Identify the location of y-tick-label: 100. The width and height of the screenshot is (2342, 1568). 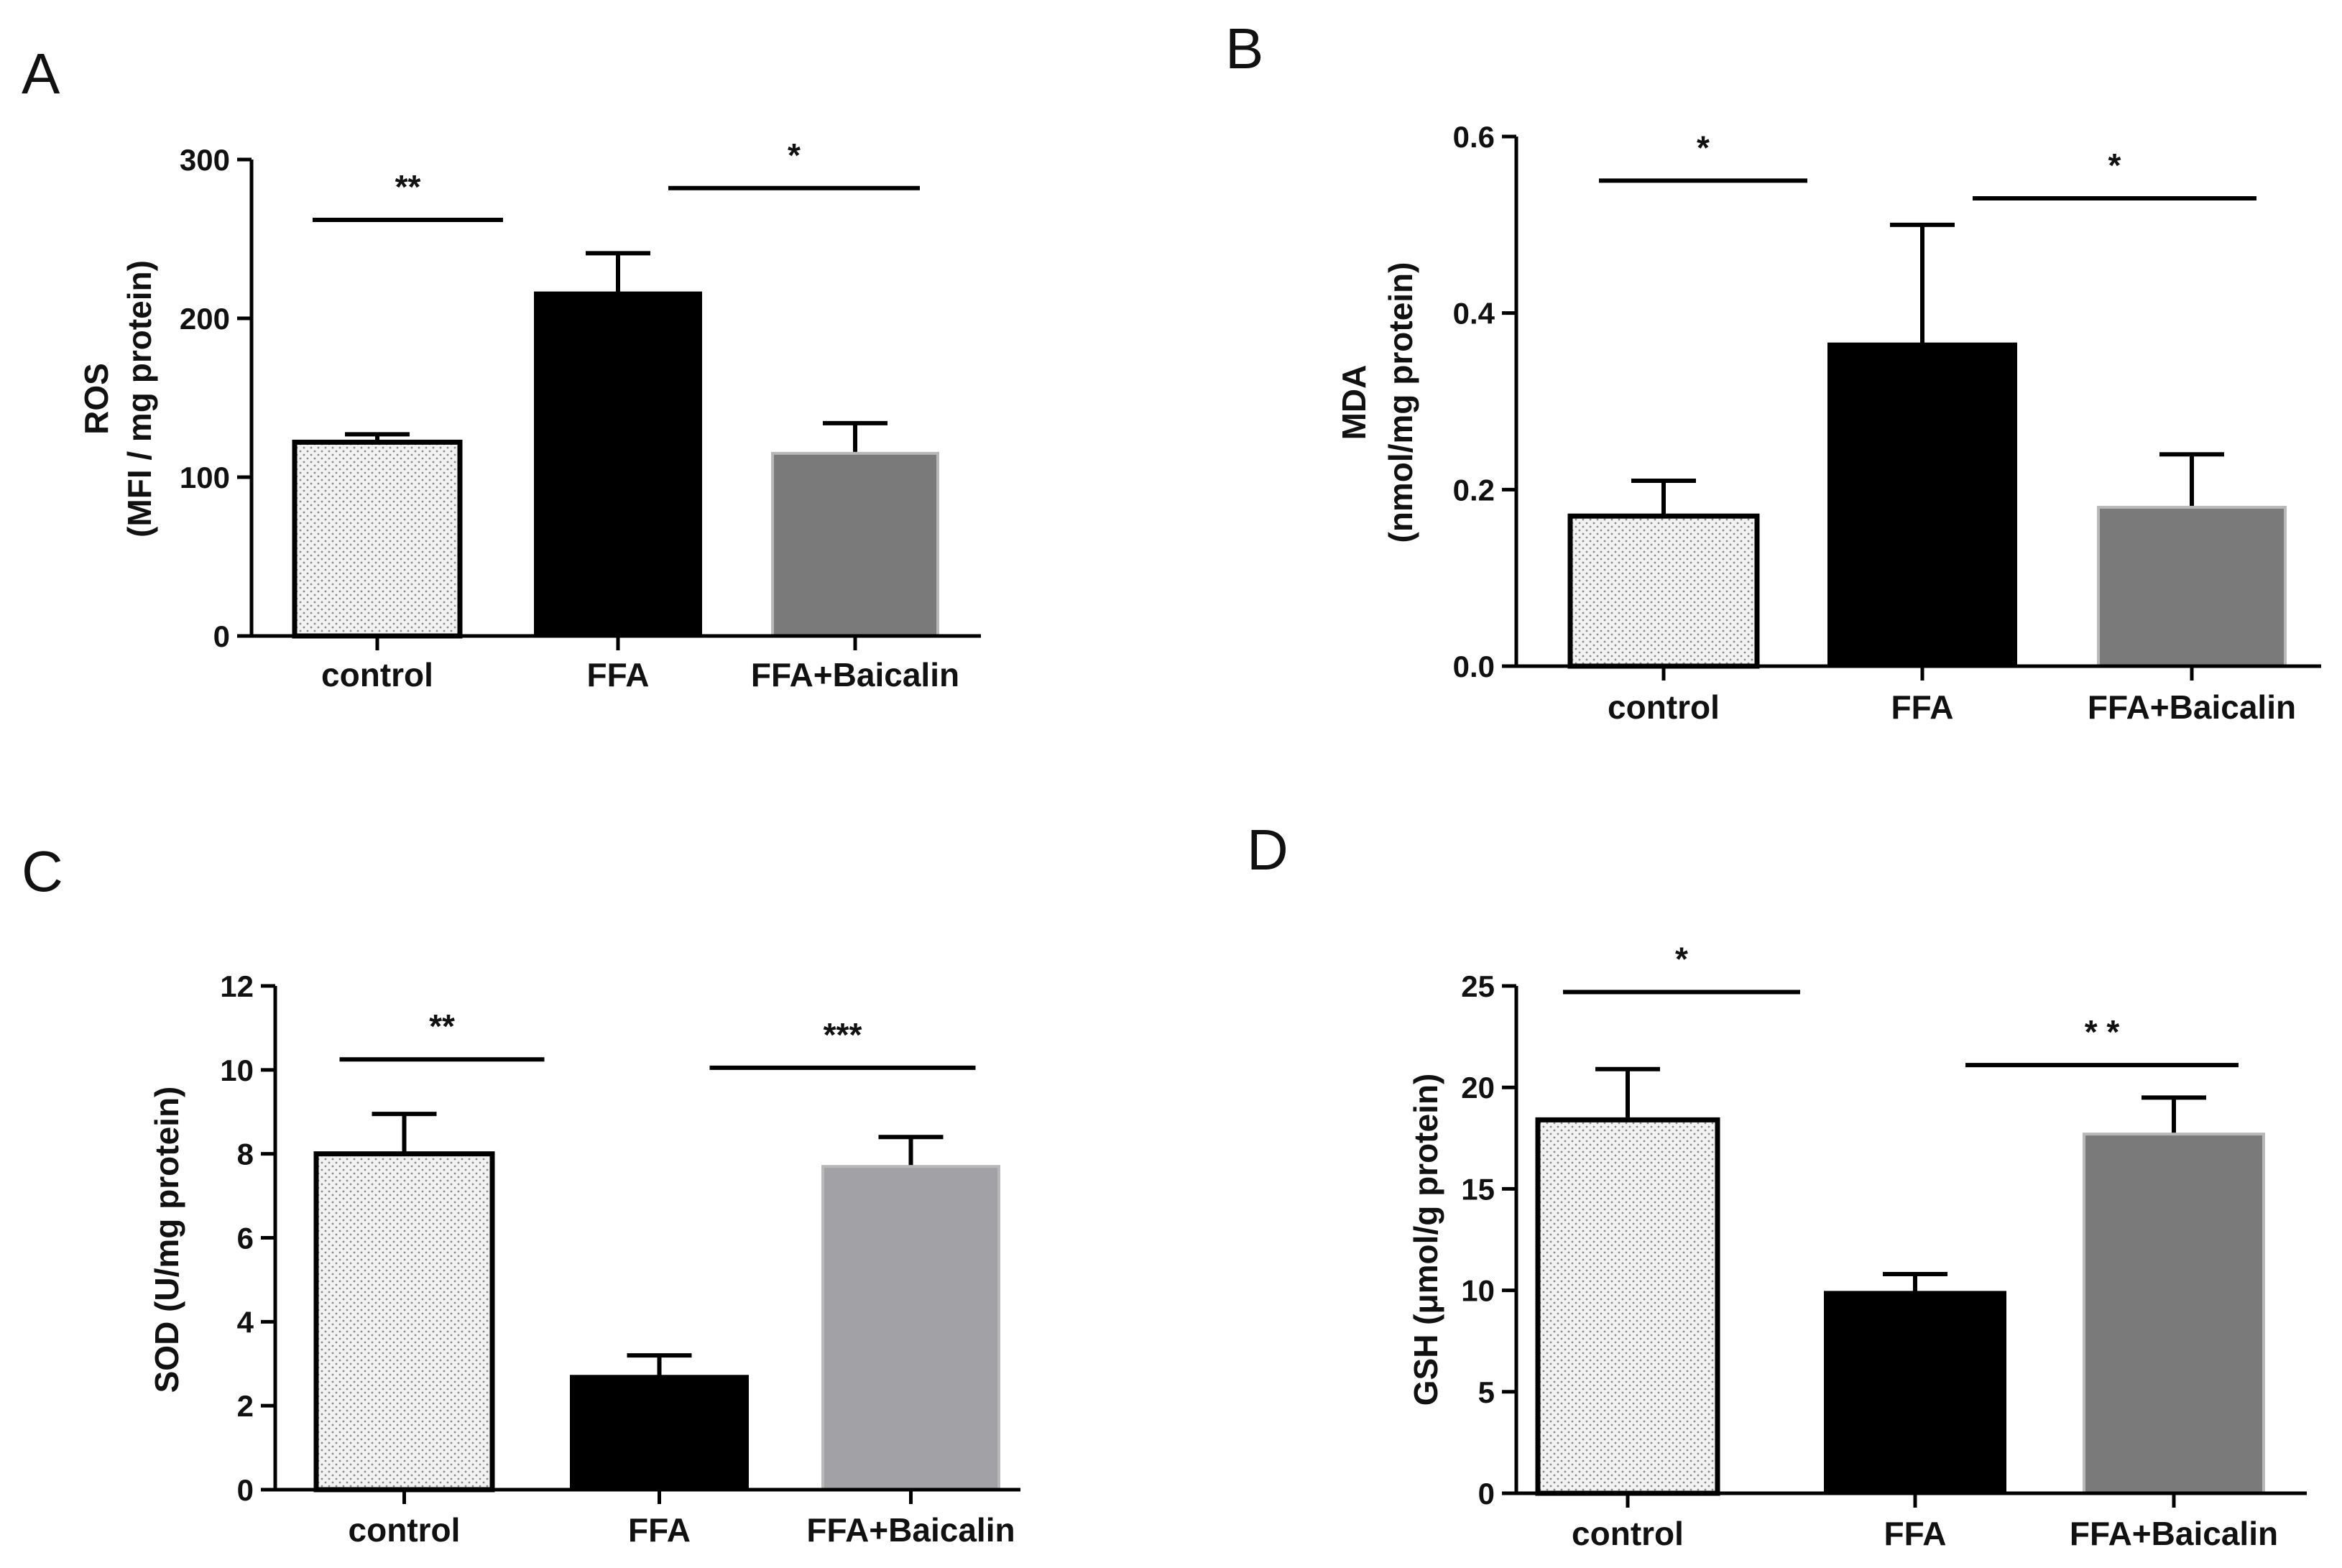
(205, 477).